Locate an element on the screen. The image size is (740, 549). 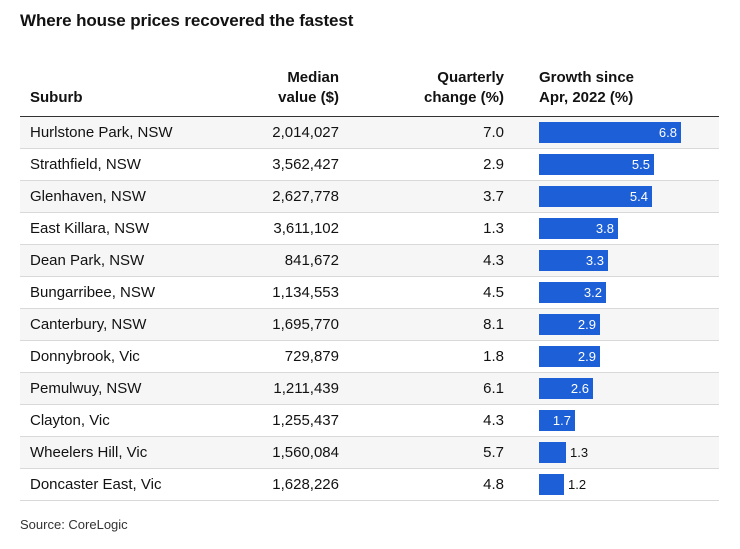
table-row: Bungarribee, NSW 1,134,553 4.5 3.2 is located at coordinates (369, 293).